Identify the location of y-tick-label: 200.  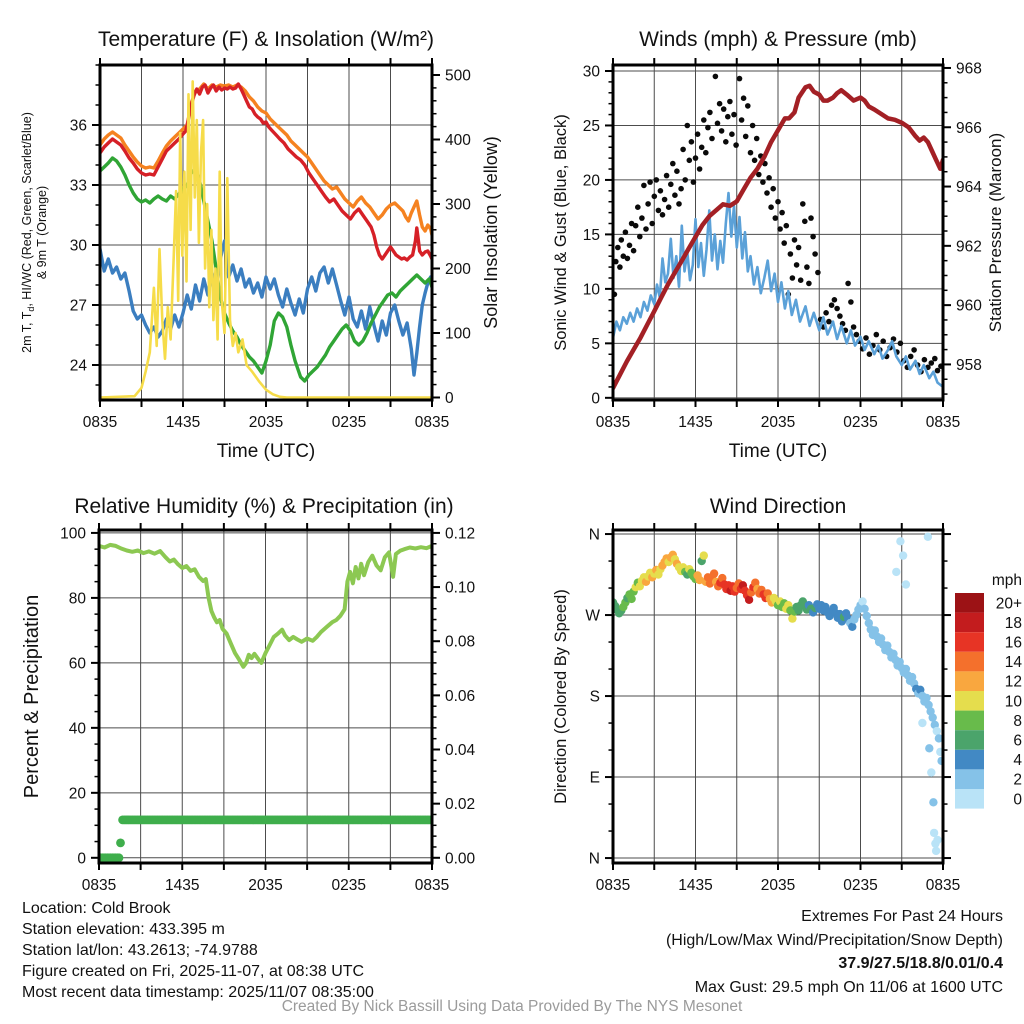
(458, 269).